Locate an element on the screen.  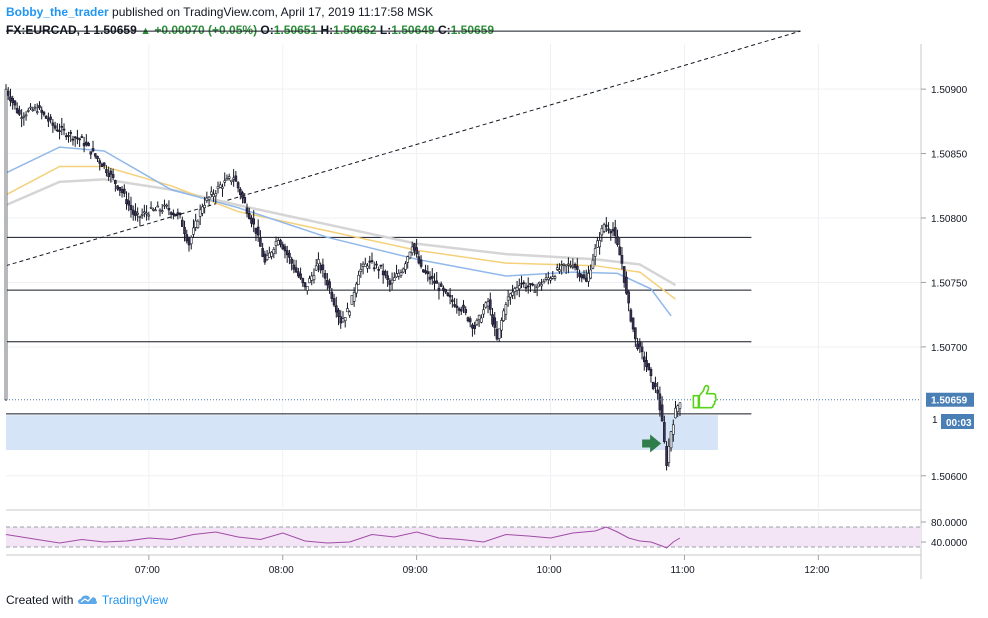
rsi-axis: 80.0000 40.0000 is located at coordinates (944, 533).